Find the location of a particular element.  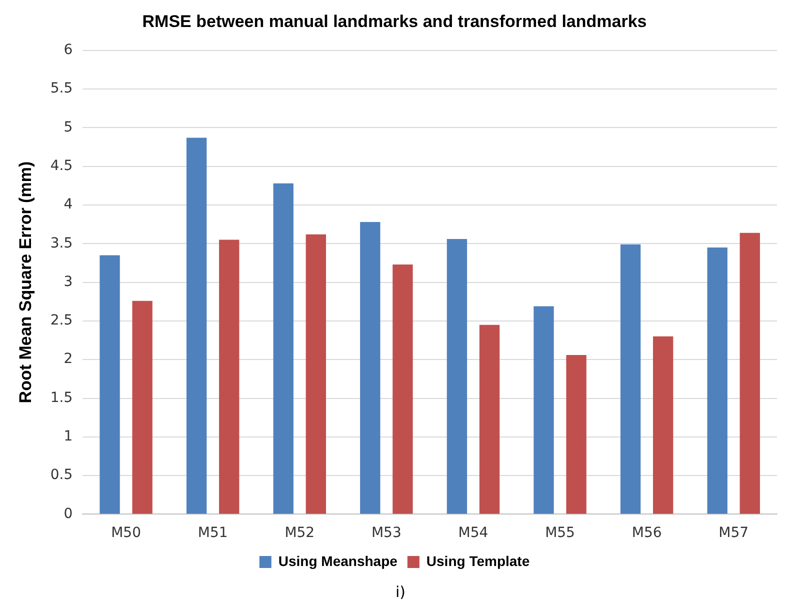

x-tick-label: M50 is located at coordinates (126, 533).